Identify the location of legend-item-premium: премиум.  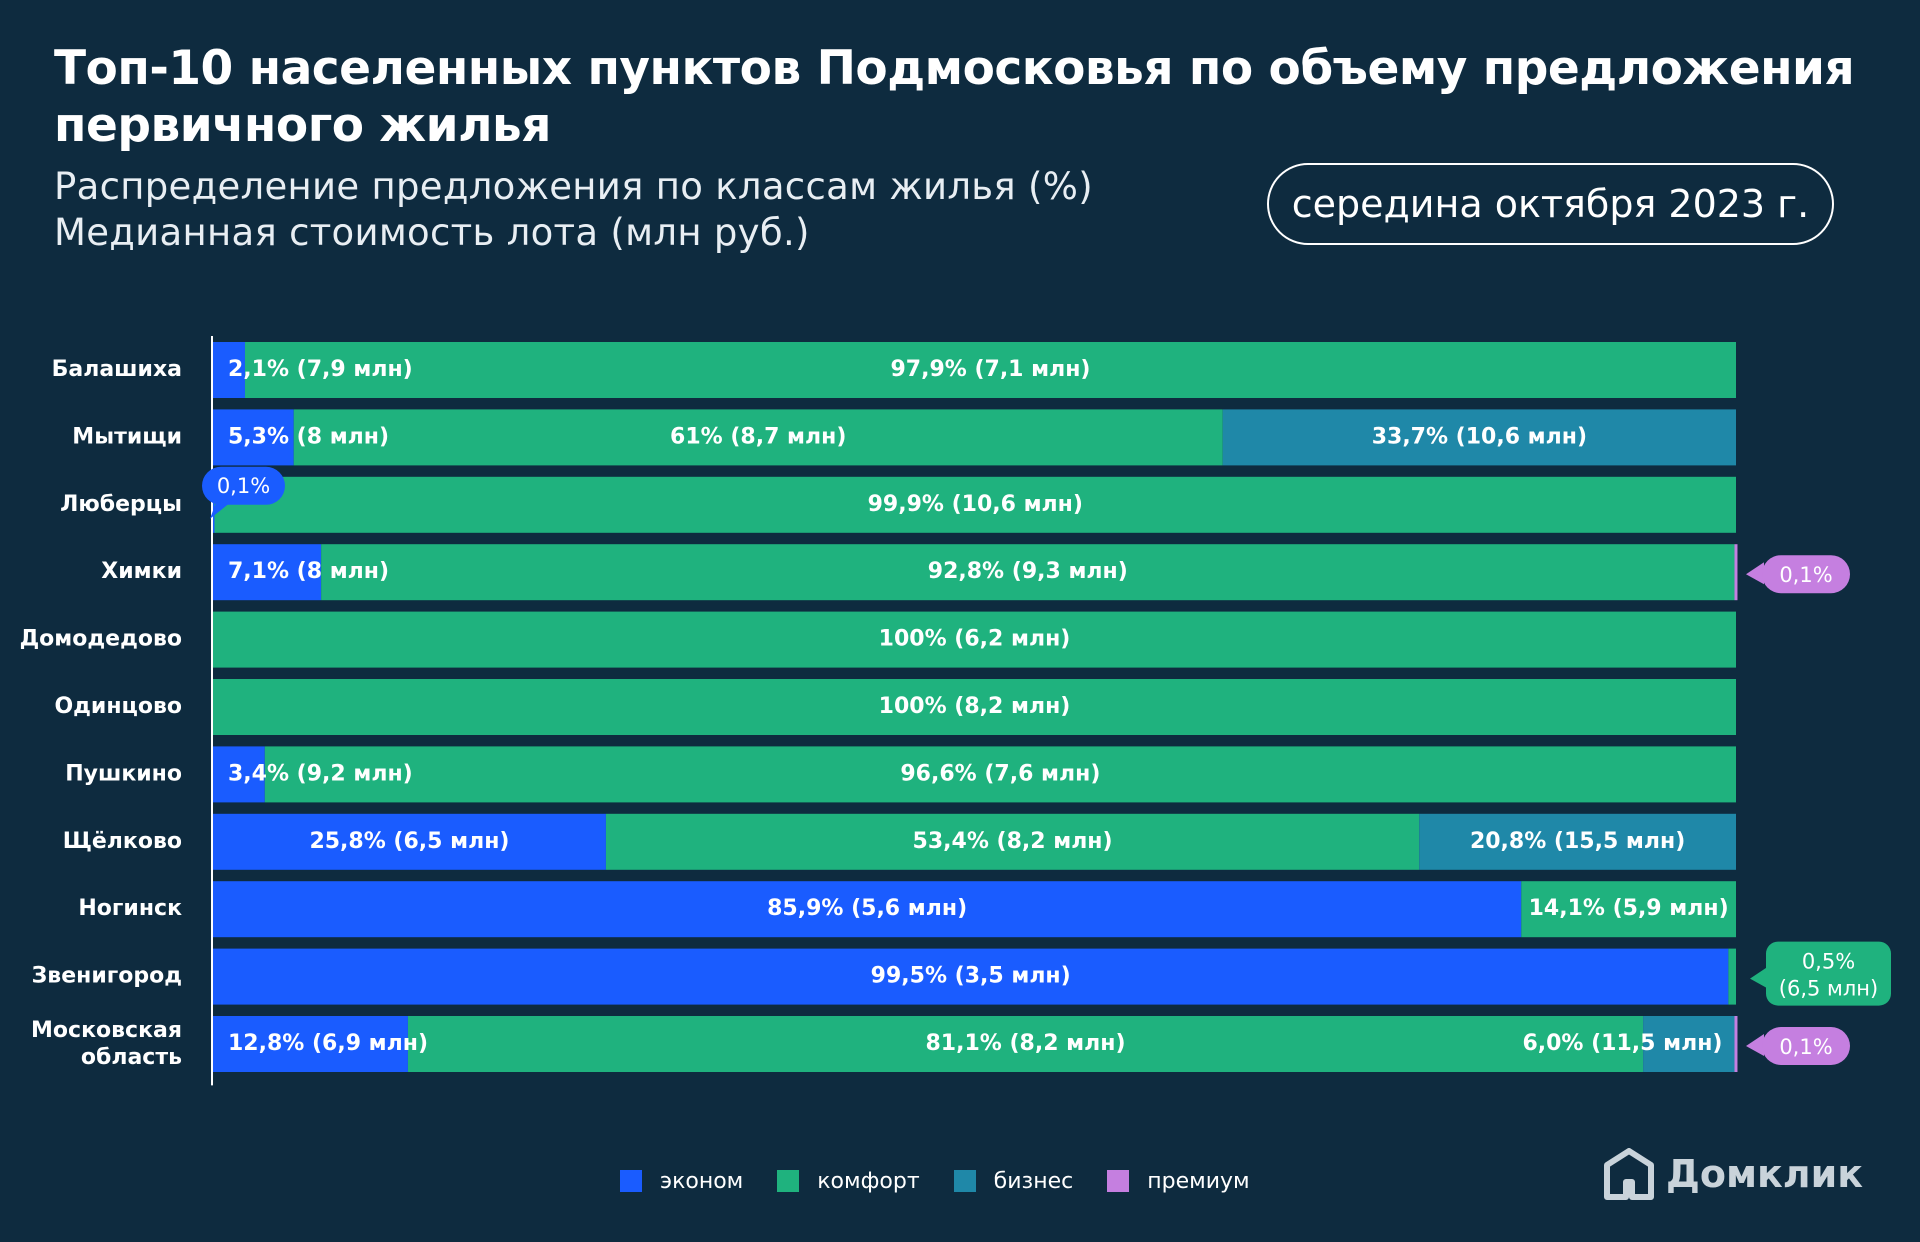
(1178, 1181).